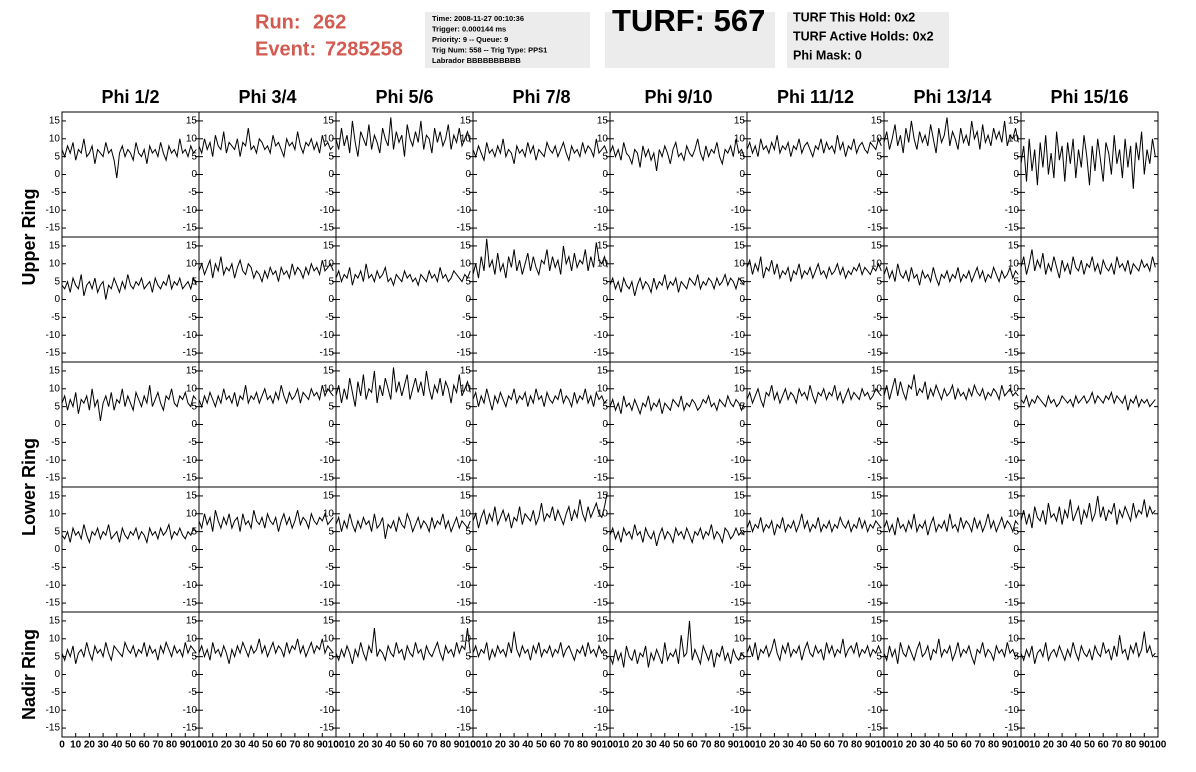  I want to click on run-number: 262, so click(329, 22).